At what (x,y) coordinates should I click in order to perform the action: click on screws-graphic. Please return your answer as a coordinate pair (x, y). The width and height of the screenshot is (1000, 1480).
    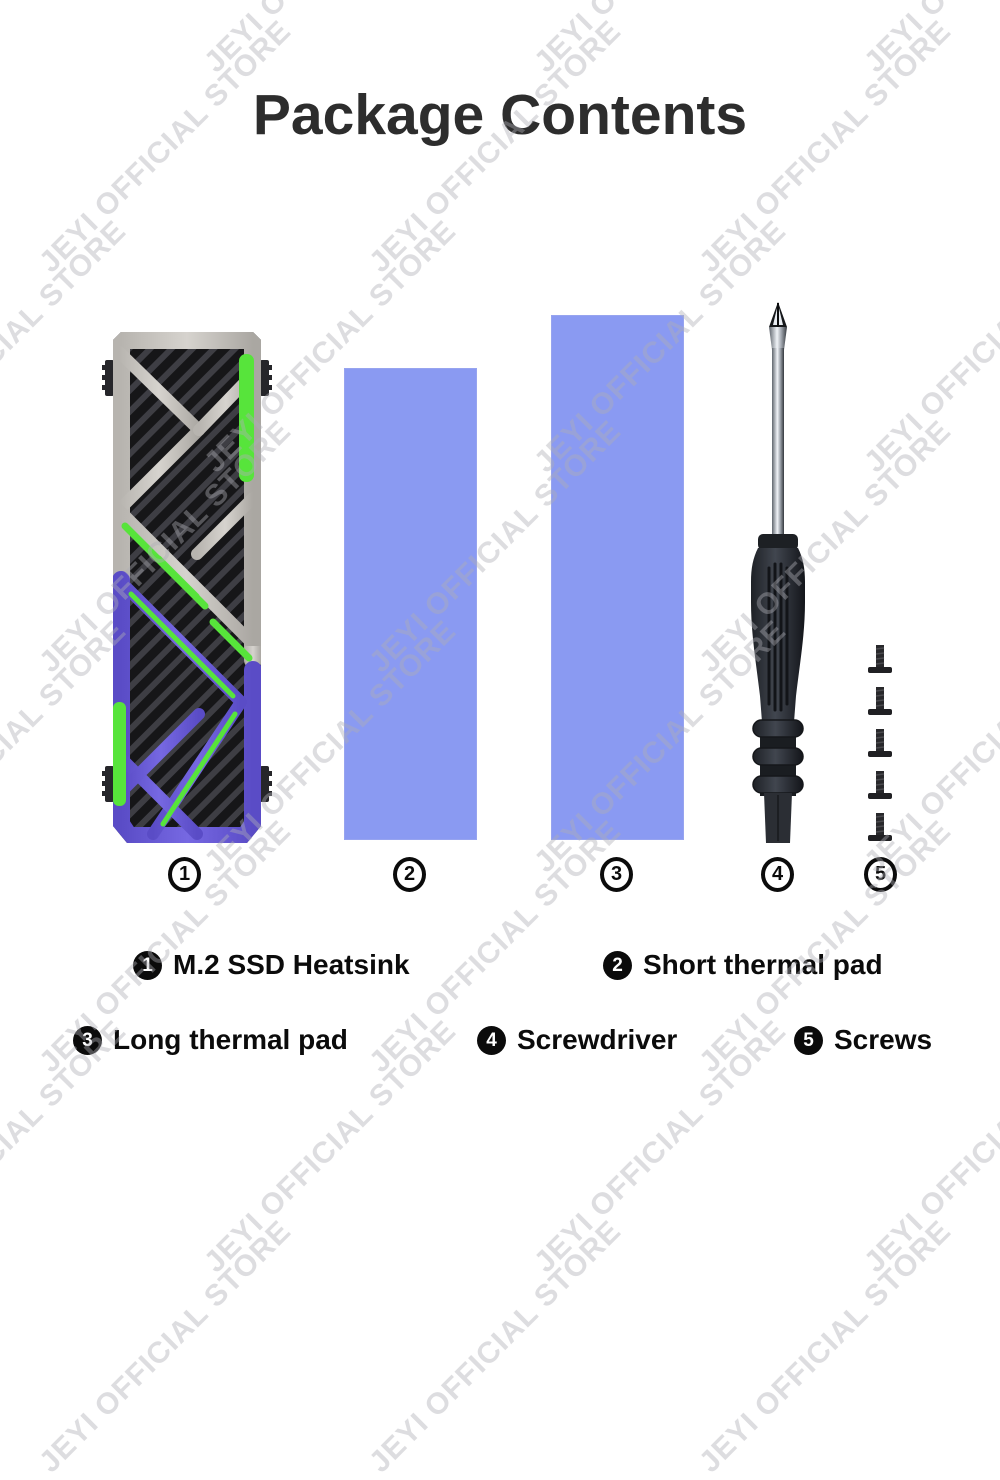
    Looking at the image, I should click on (880, 743).